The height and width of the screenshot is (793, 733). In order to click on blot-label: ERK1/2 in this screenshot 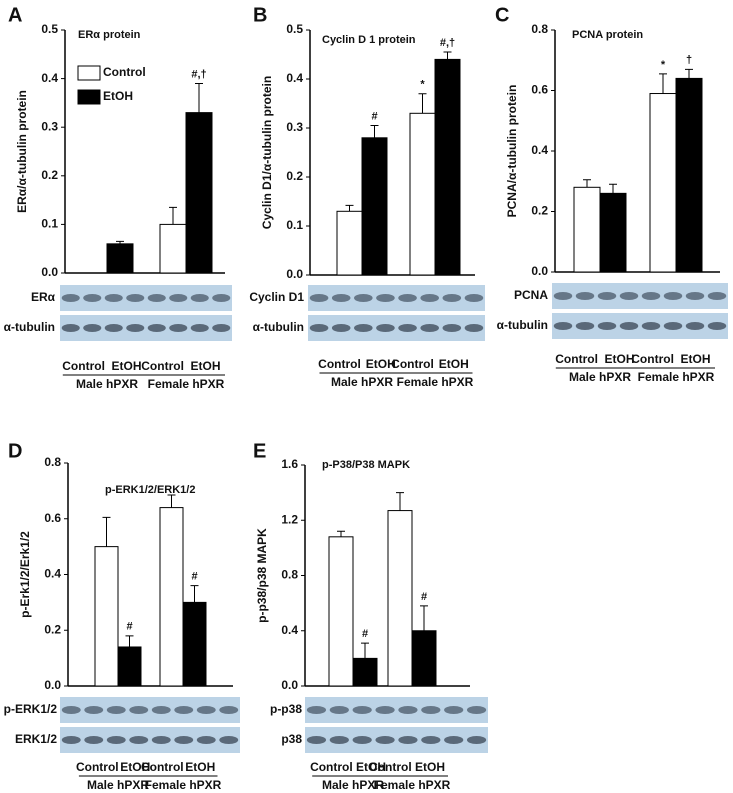, I will do `click(36, 739)`.